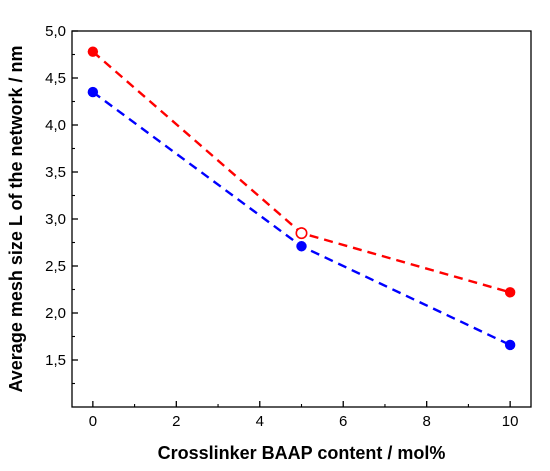  What do you see at coordinates (55, 31) in the screenshot?
I see `y-tick-label: 5,0` at bounding box center [55, 31].